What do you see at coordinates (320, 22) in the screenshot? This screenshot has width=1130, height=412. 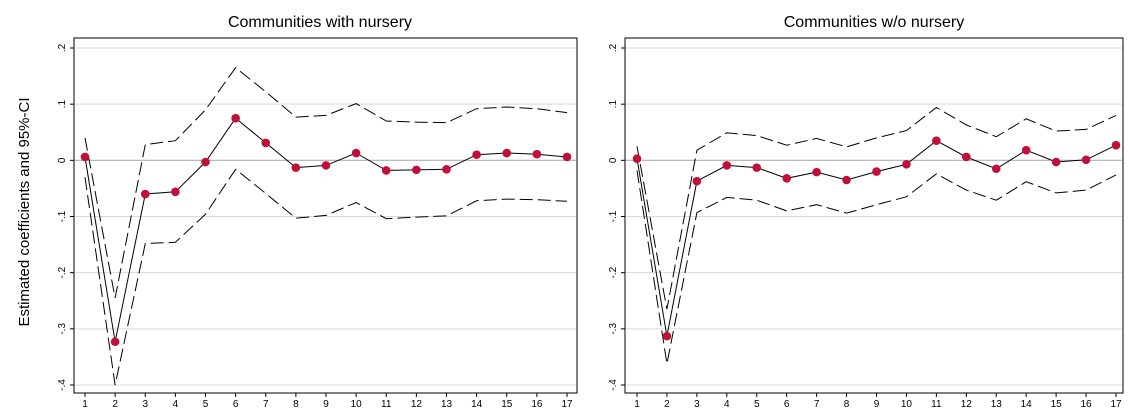 I see `panel-title-with-nursery: Communities with nursery` at bounding box center [320, 22].